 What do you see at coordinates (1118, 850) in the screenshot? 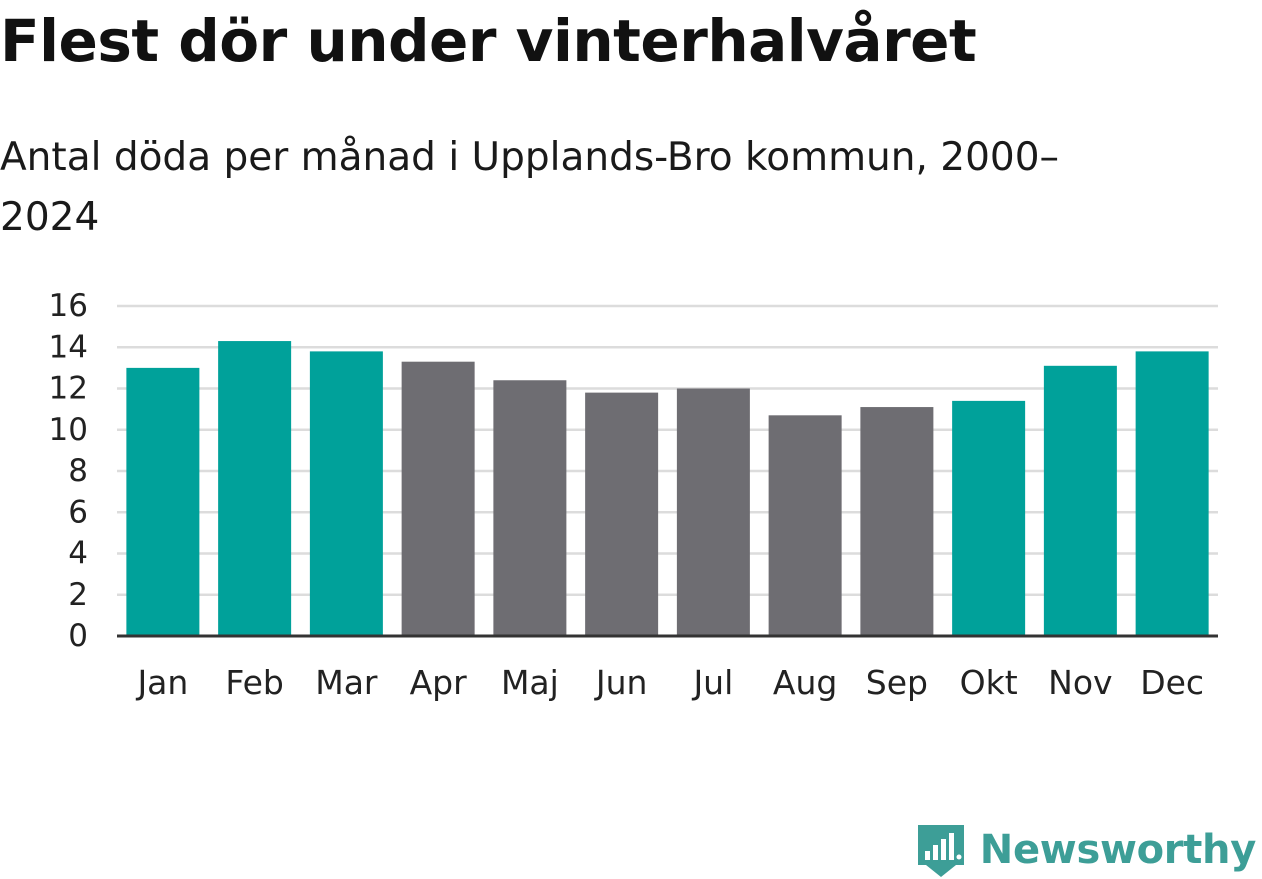
I see `brand-name: Newsworthy` at bounding box center [1118, 850].